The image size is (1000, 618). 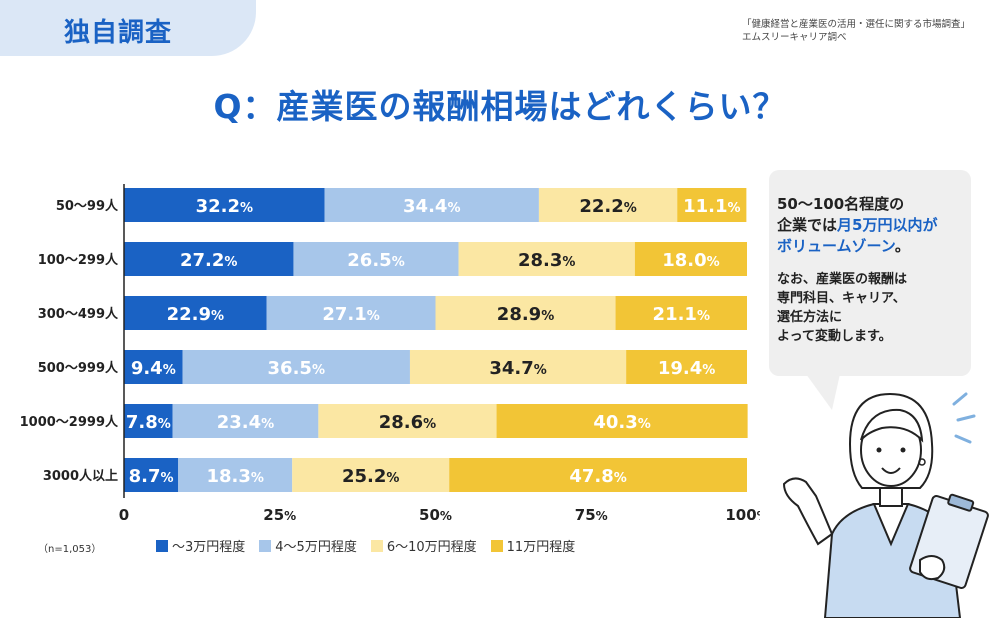 I want to click on category-label: 100〜299人, so click(x=78, y=260).